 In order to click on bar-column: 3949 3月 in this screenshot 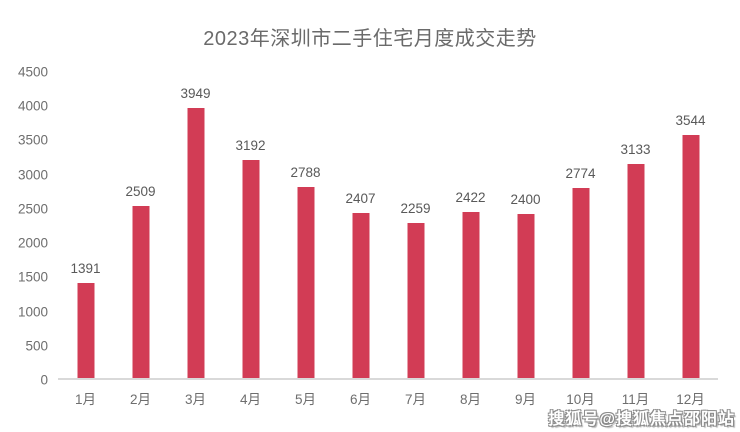, I will do `click(195, 239)`.